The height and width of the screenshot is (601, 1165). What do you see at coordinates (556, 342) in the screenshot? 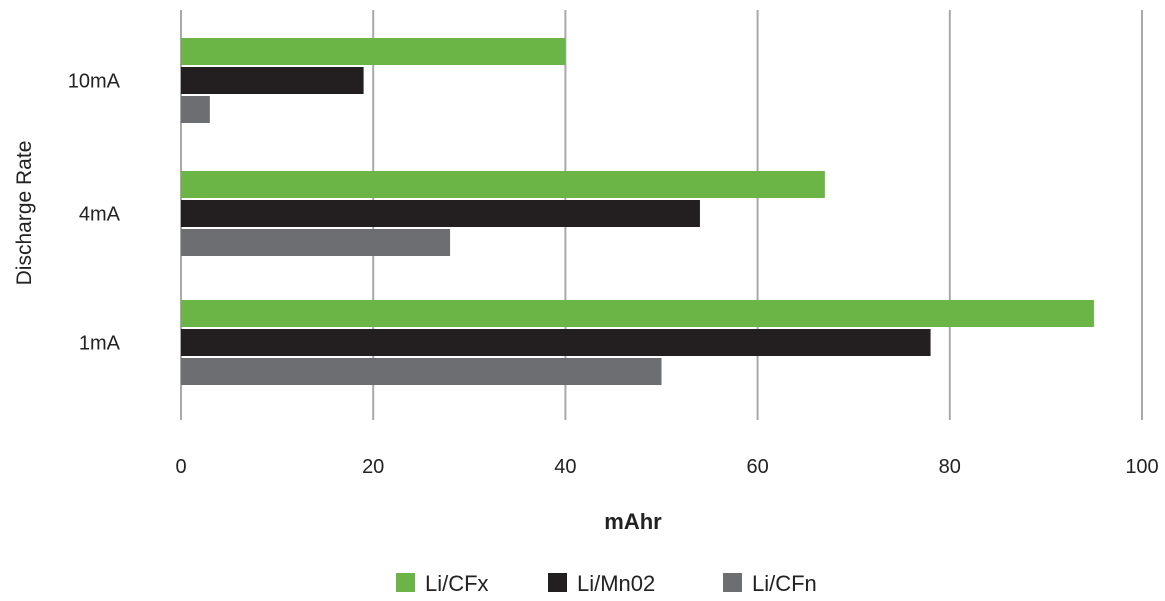
I see `bar-li-mn02-1ma` at bounding box center [556, 342].